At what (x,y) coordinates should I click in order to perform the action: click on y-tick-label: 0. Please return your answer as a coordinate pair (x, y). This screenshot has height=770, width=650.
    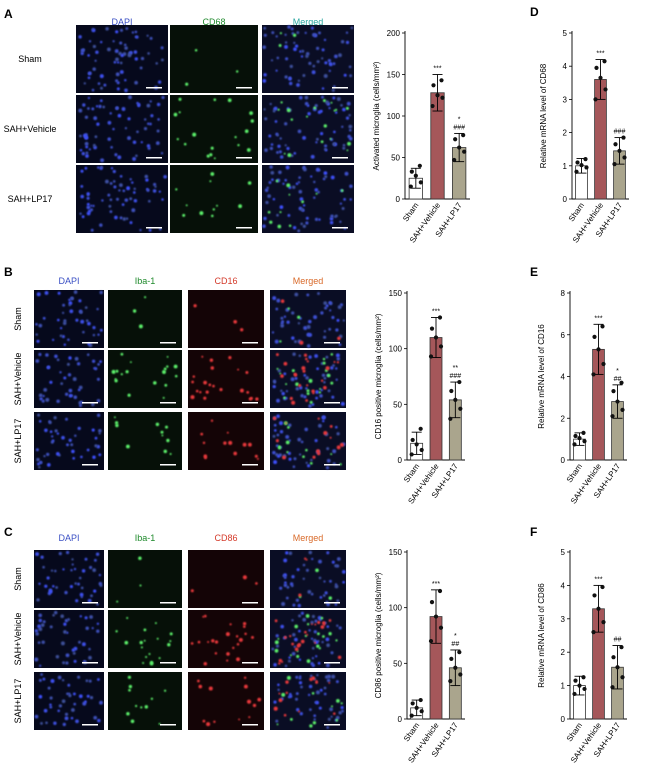
    Looking at the image, I should click on (400, 719).